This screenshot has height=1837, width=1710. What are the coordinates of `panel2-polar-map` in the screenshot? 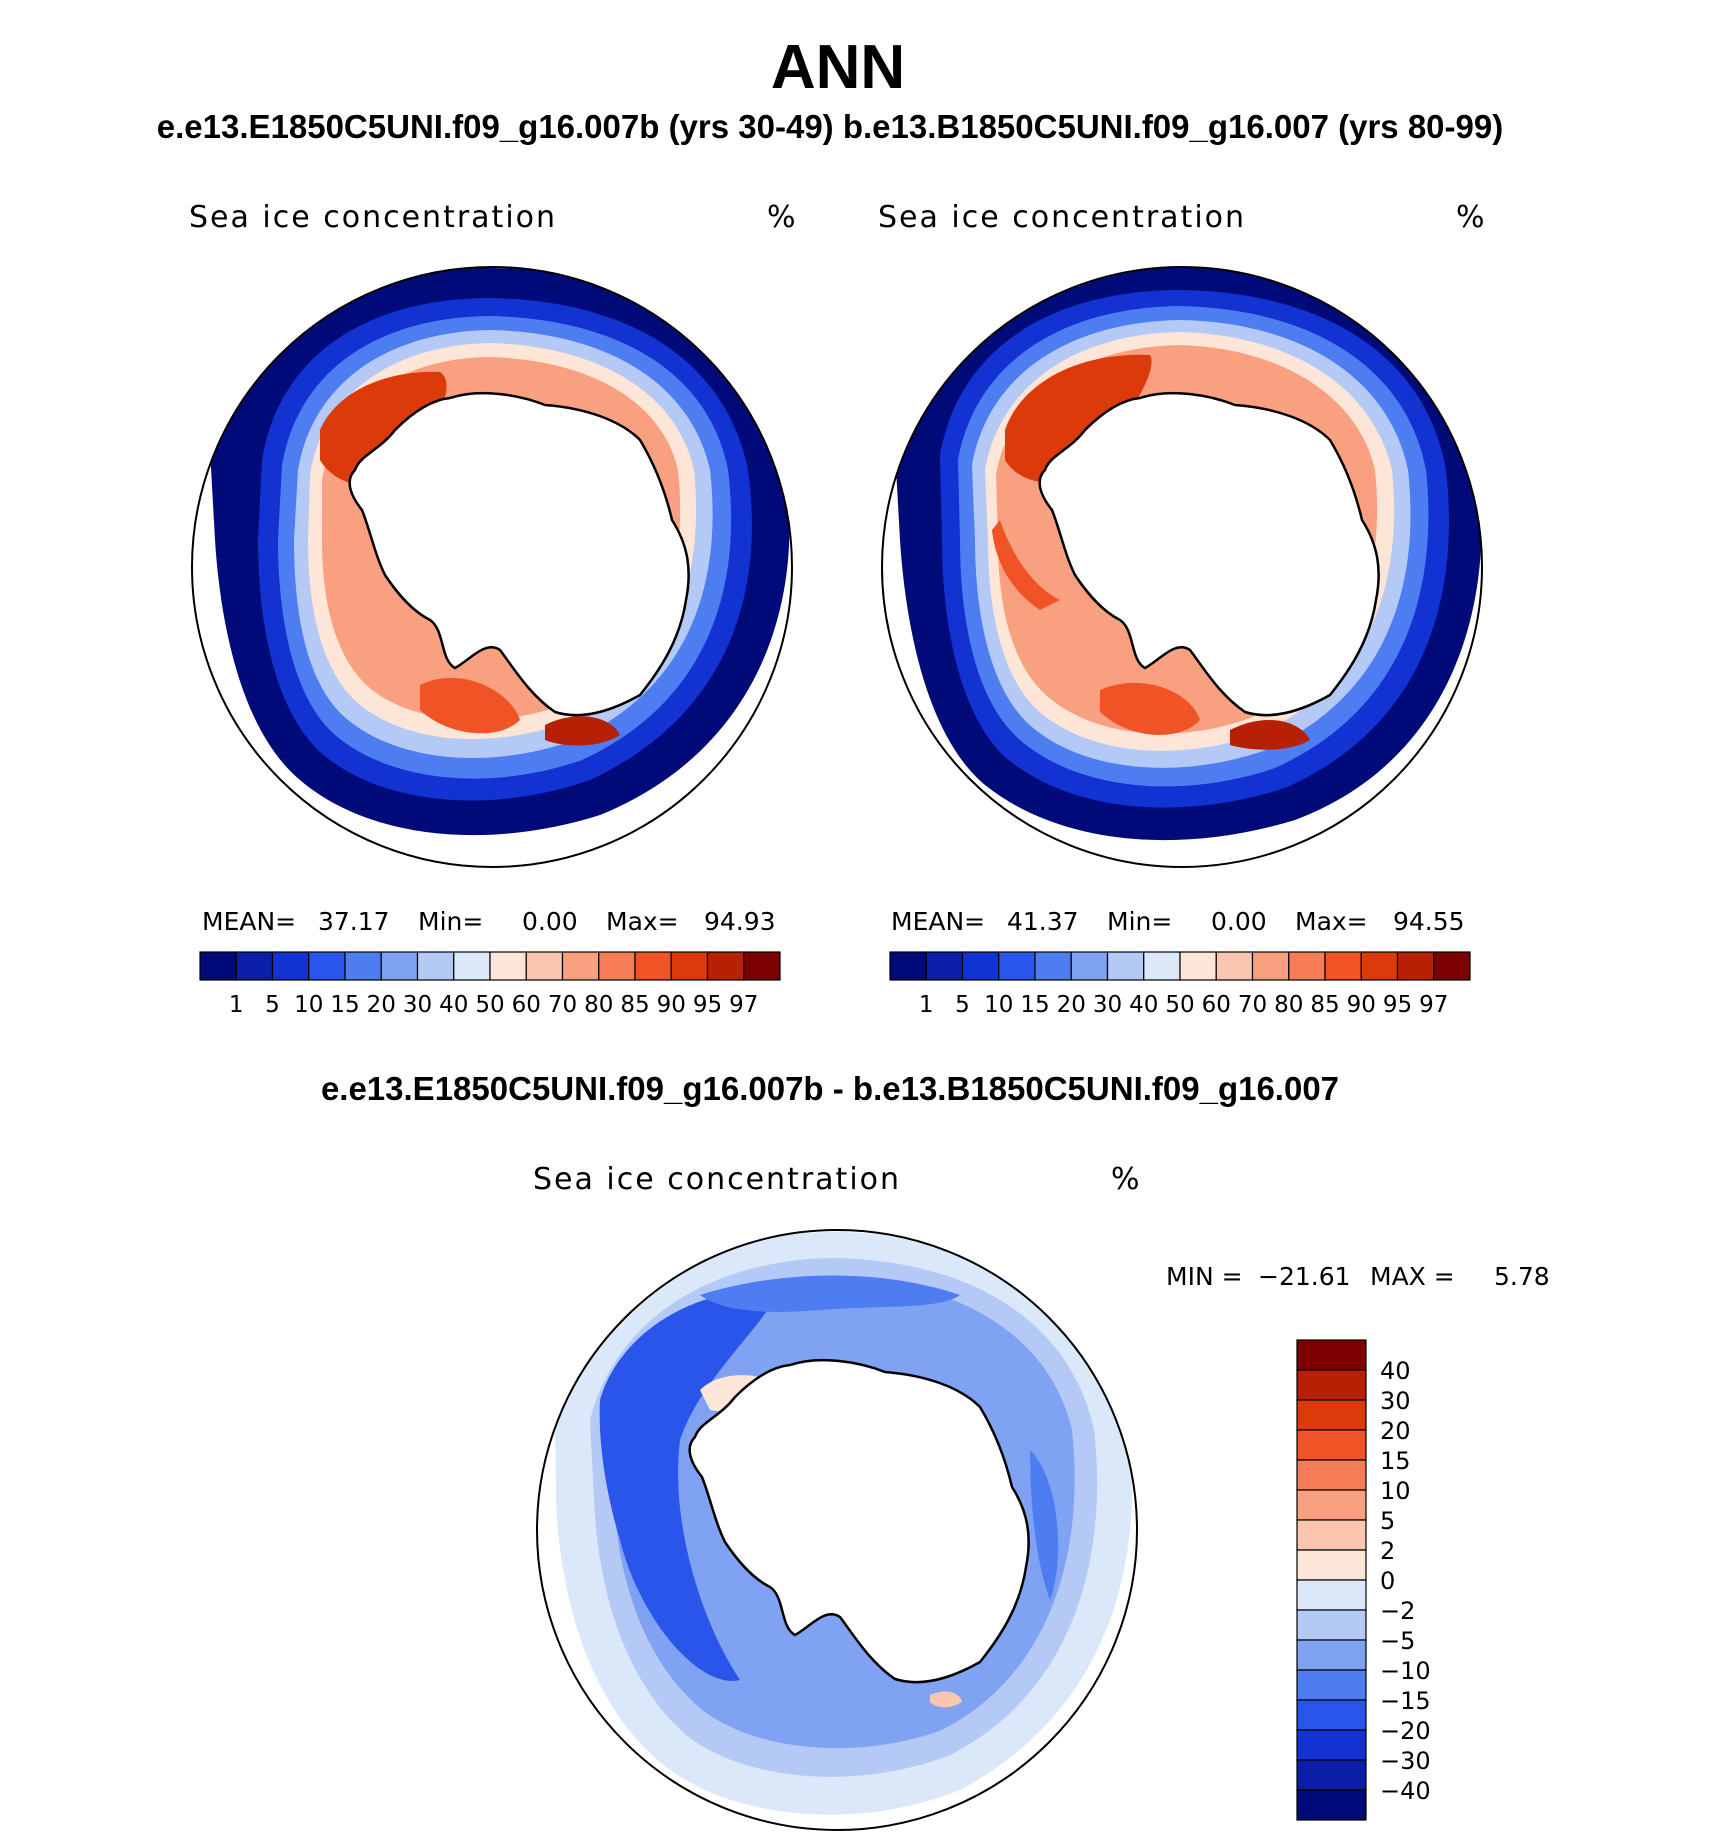 It's located at (1182, 567).